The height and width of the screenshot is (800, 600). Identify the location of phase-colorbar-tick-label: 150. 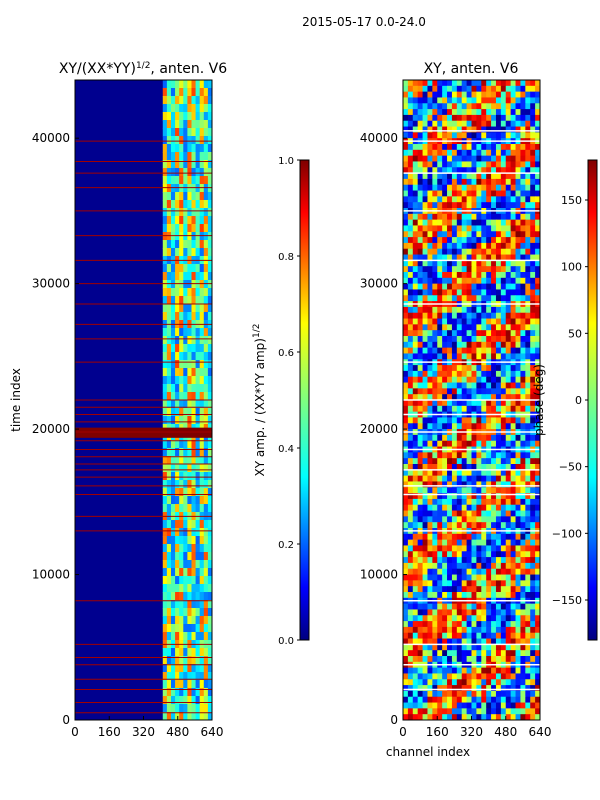
(571, 200).